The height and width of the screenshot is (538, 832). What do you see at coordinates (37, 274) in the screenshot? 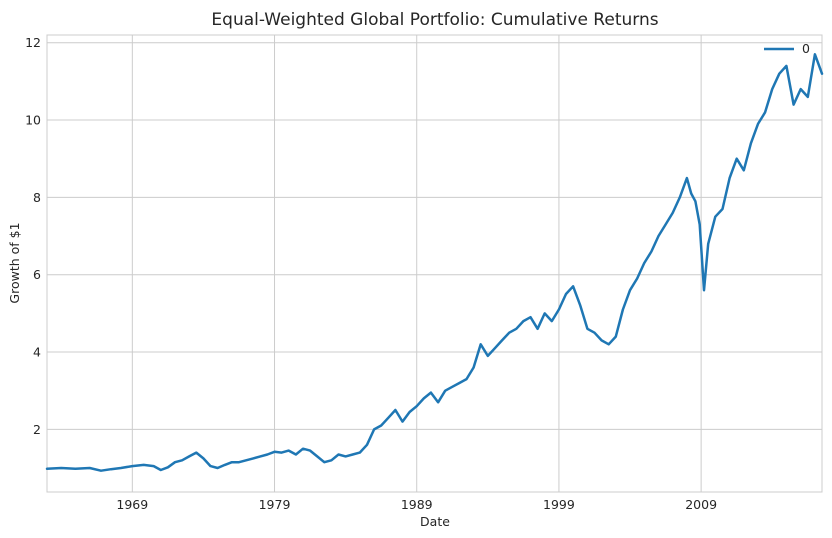
I see `y-tick-label: 6` at bounding box center [37, 274].